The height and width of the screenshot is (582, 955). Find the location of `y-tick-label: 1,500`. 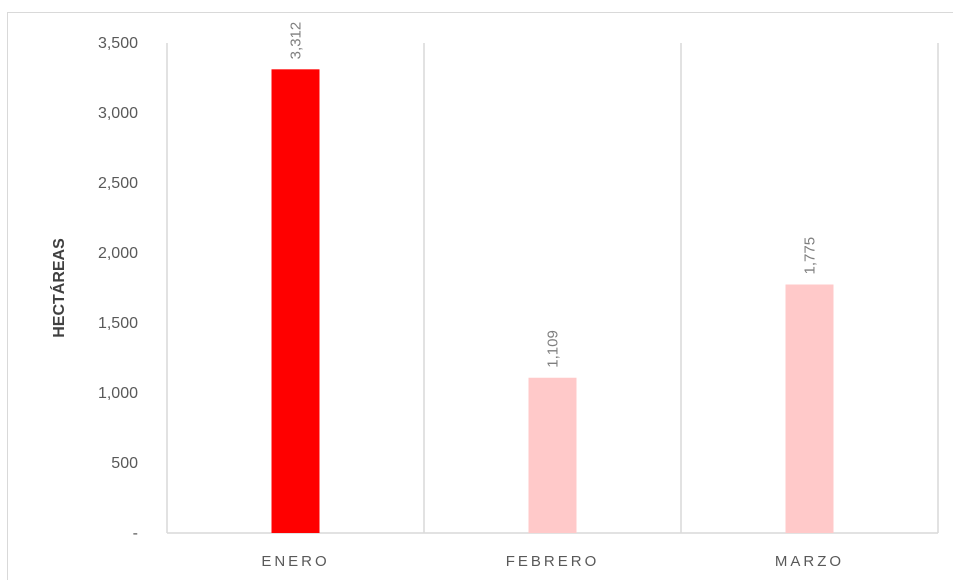

y-tick-label: 1,500 is located at coordinates (118, 323).